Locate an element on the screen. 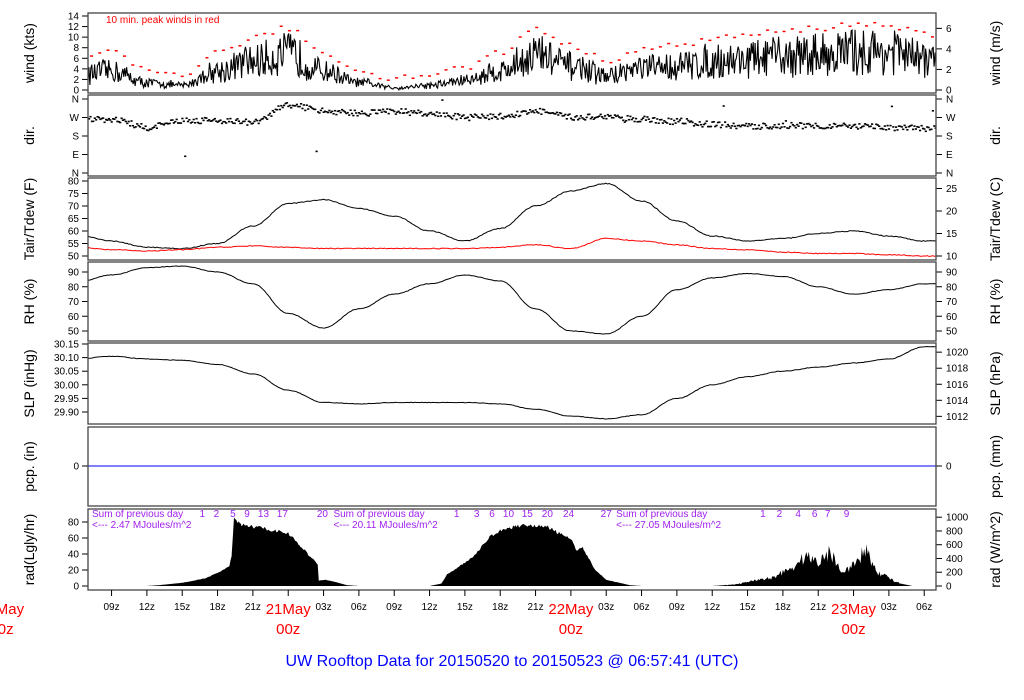 Image resolution: width=1024 pixels, height=700 pixels. temp-left-tick-label: 50 is located at coordinates (74, 257).